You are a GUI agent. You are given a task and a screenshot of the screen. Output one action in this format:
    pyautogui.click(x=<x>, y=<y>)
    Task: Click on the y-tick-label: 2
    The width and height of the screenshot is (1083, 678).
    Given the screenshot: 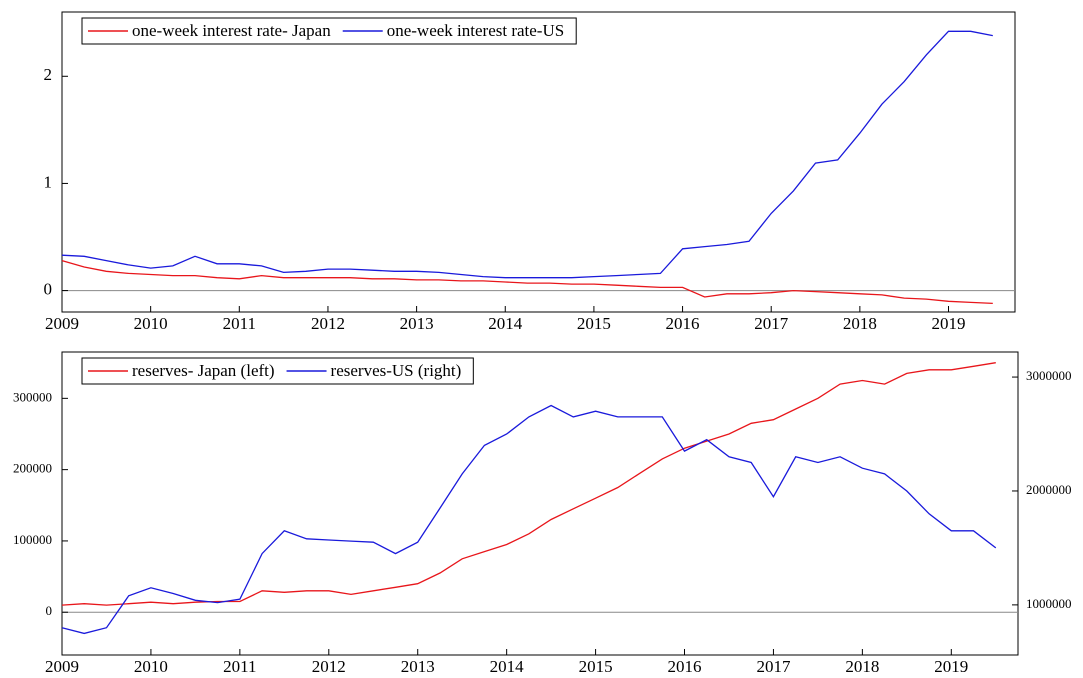 What is the action you would take?
    pyautogui.click(x=48, y=74)
    